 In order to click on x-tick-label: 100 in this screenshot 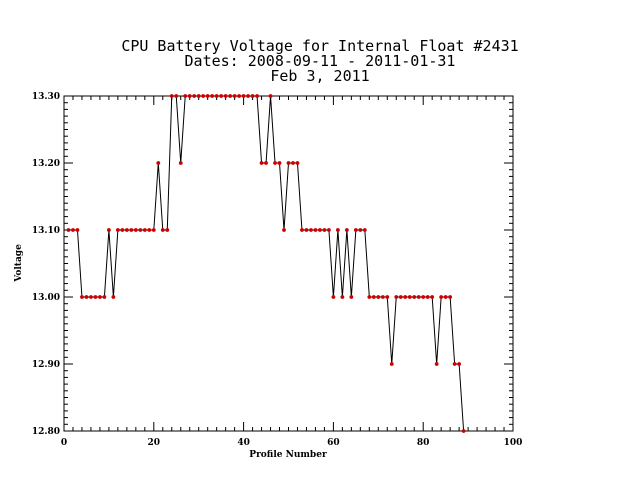, I will do `click(513, 443)`.